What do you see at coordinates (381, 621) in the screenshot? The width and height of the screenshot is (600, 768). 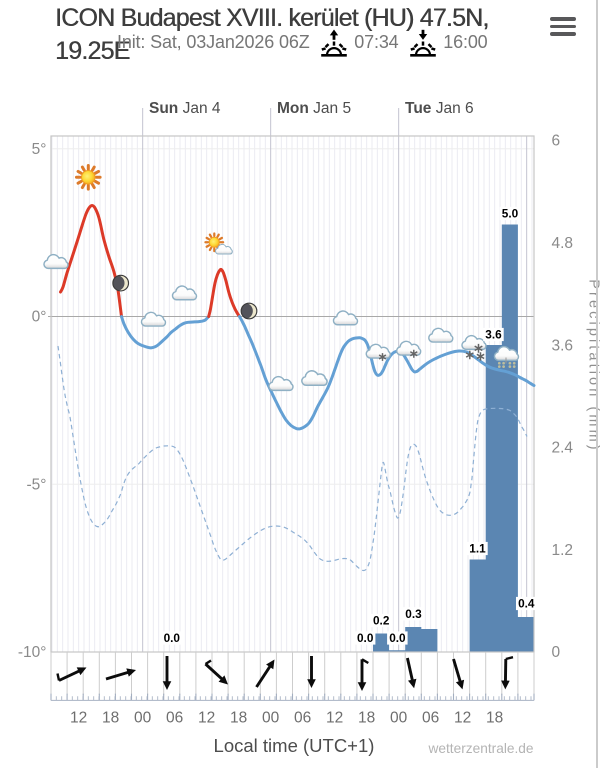 I see `svg-text: 0.2` at bounding box center [381, 621].